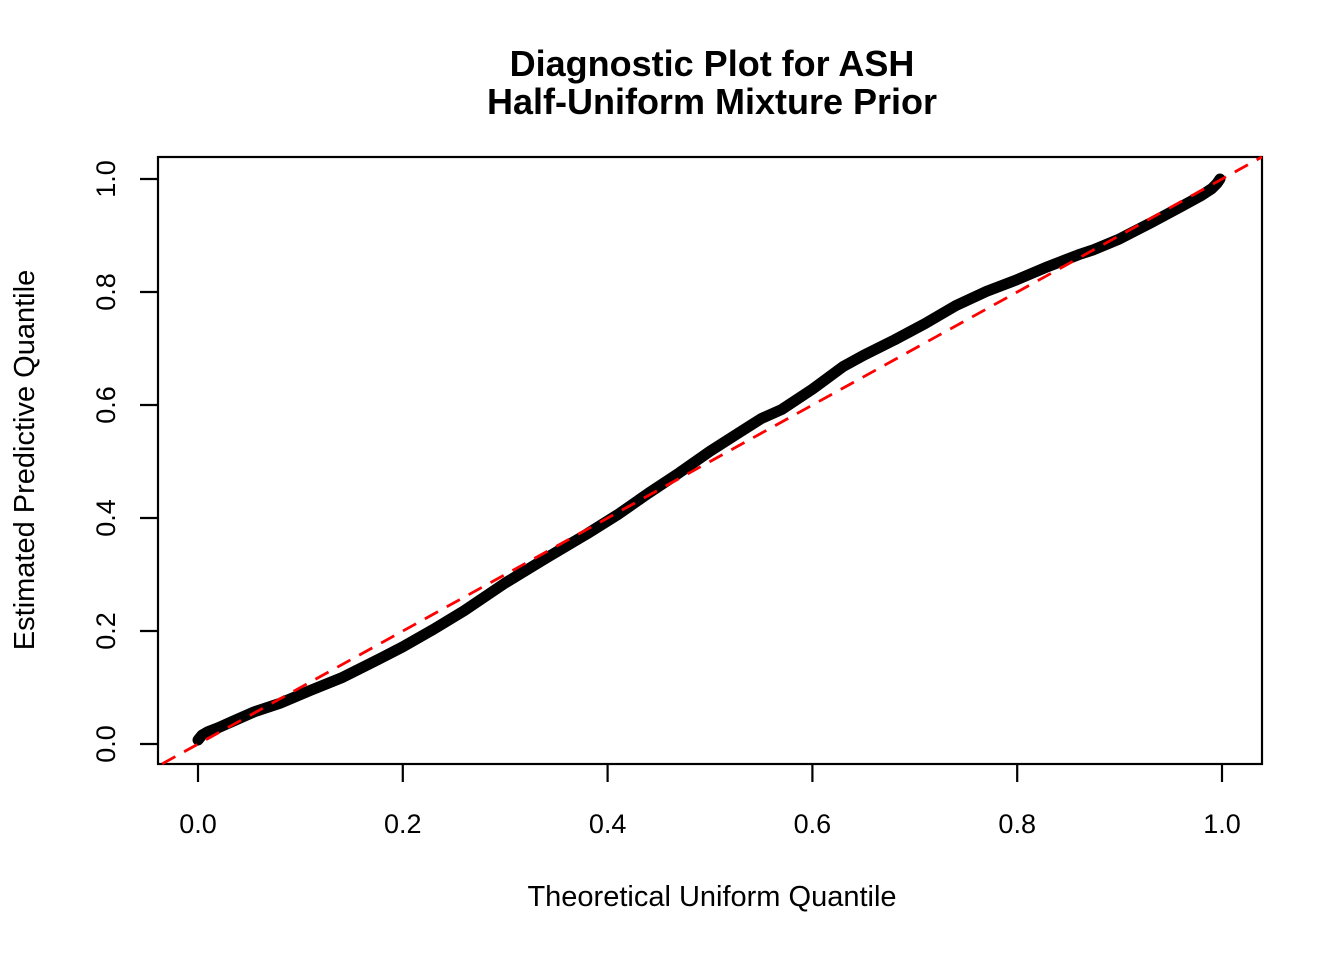 The image size is (1344, 960). I want to click on chart-title-line1: Diagnostic Plot for ASH, so click(712, 63).